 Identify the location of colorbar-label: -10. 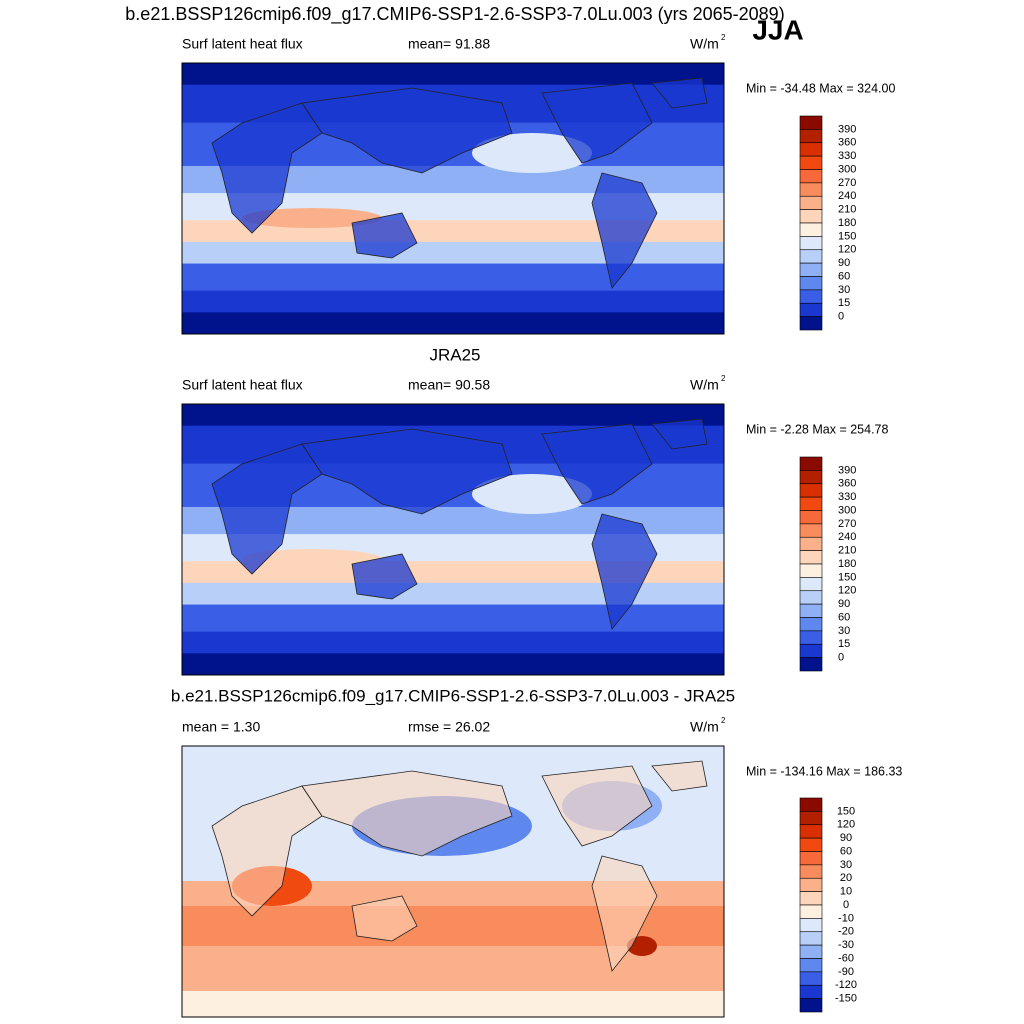
(846, 918).